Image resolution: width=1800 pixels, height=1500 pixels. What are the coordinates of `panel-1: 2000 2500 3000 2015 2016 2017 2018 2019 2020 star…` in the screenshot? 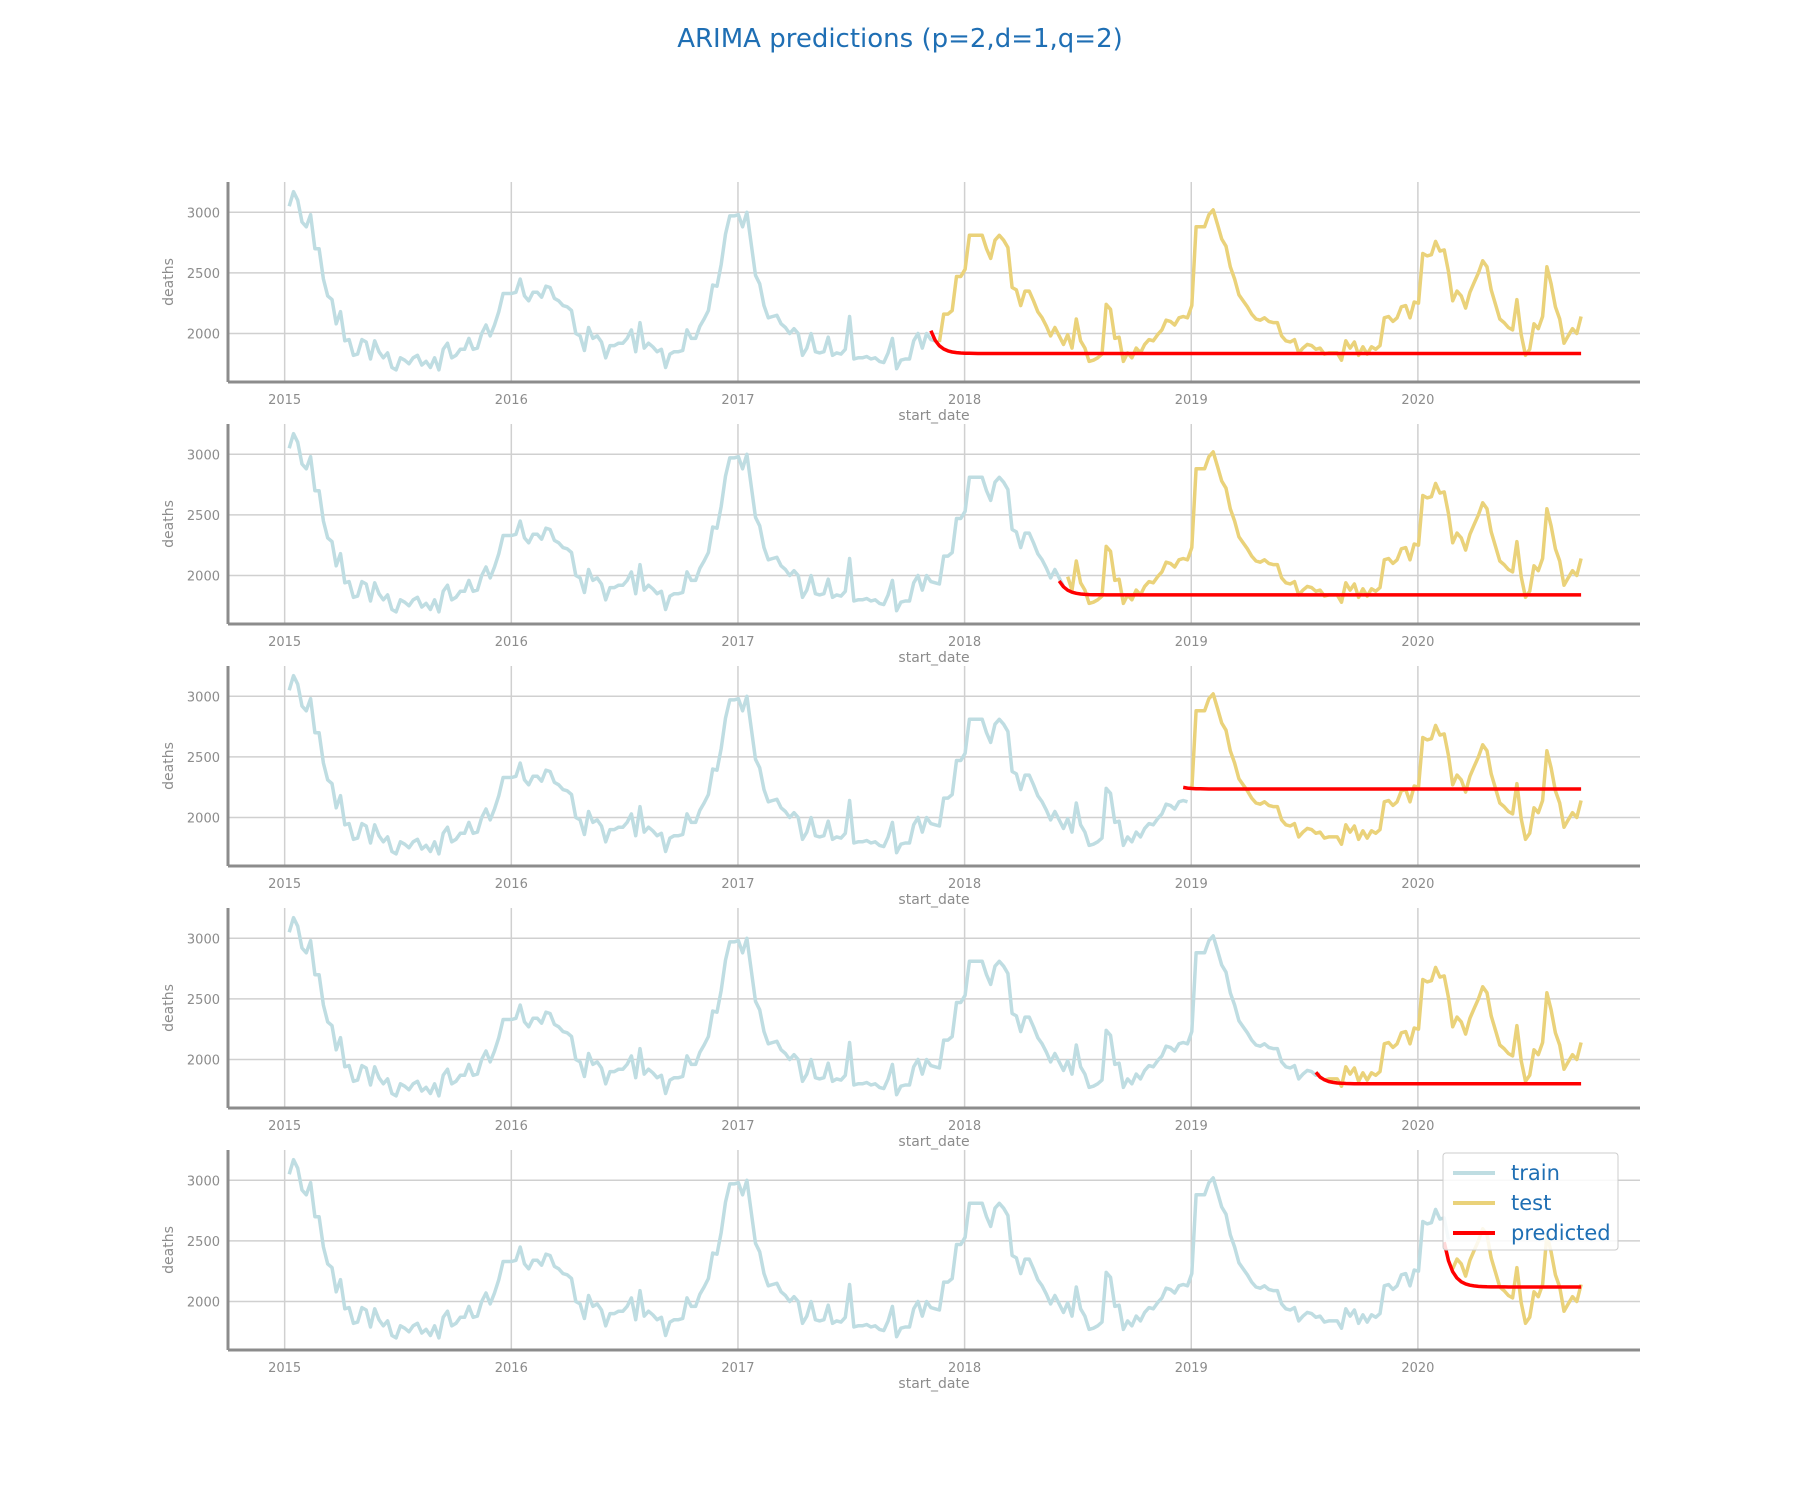 It's located at (900, 303).